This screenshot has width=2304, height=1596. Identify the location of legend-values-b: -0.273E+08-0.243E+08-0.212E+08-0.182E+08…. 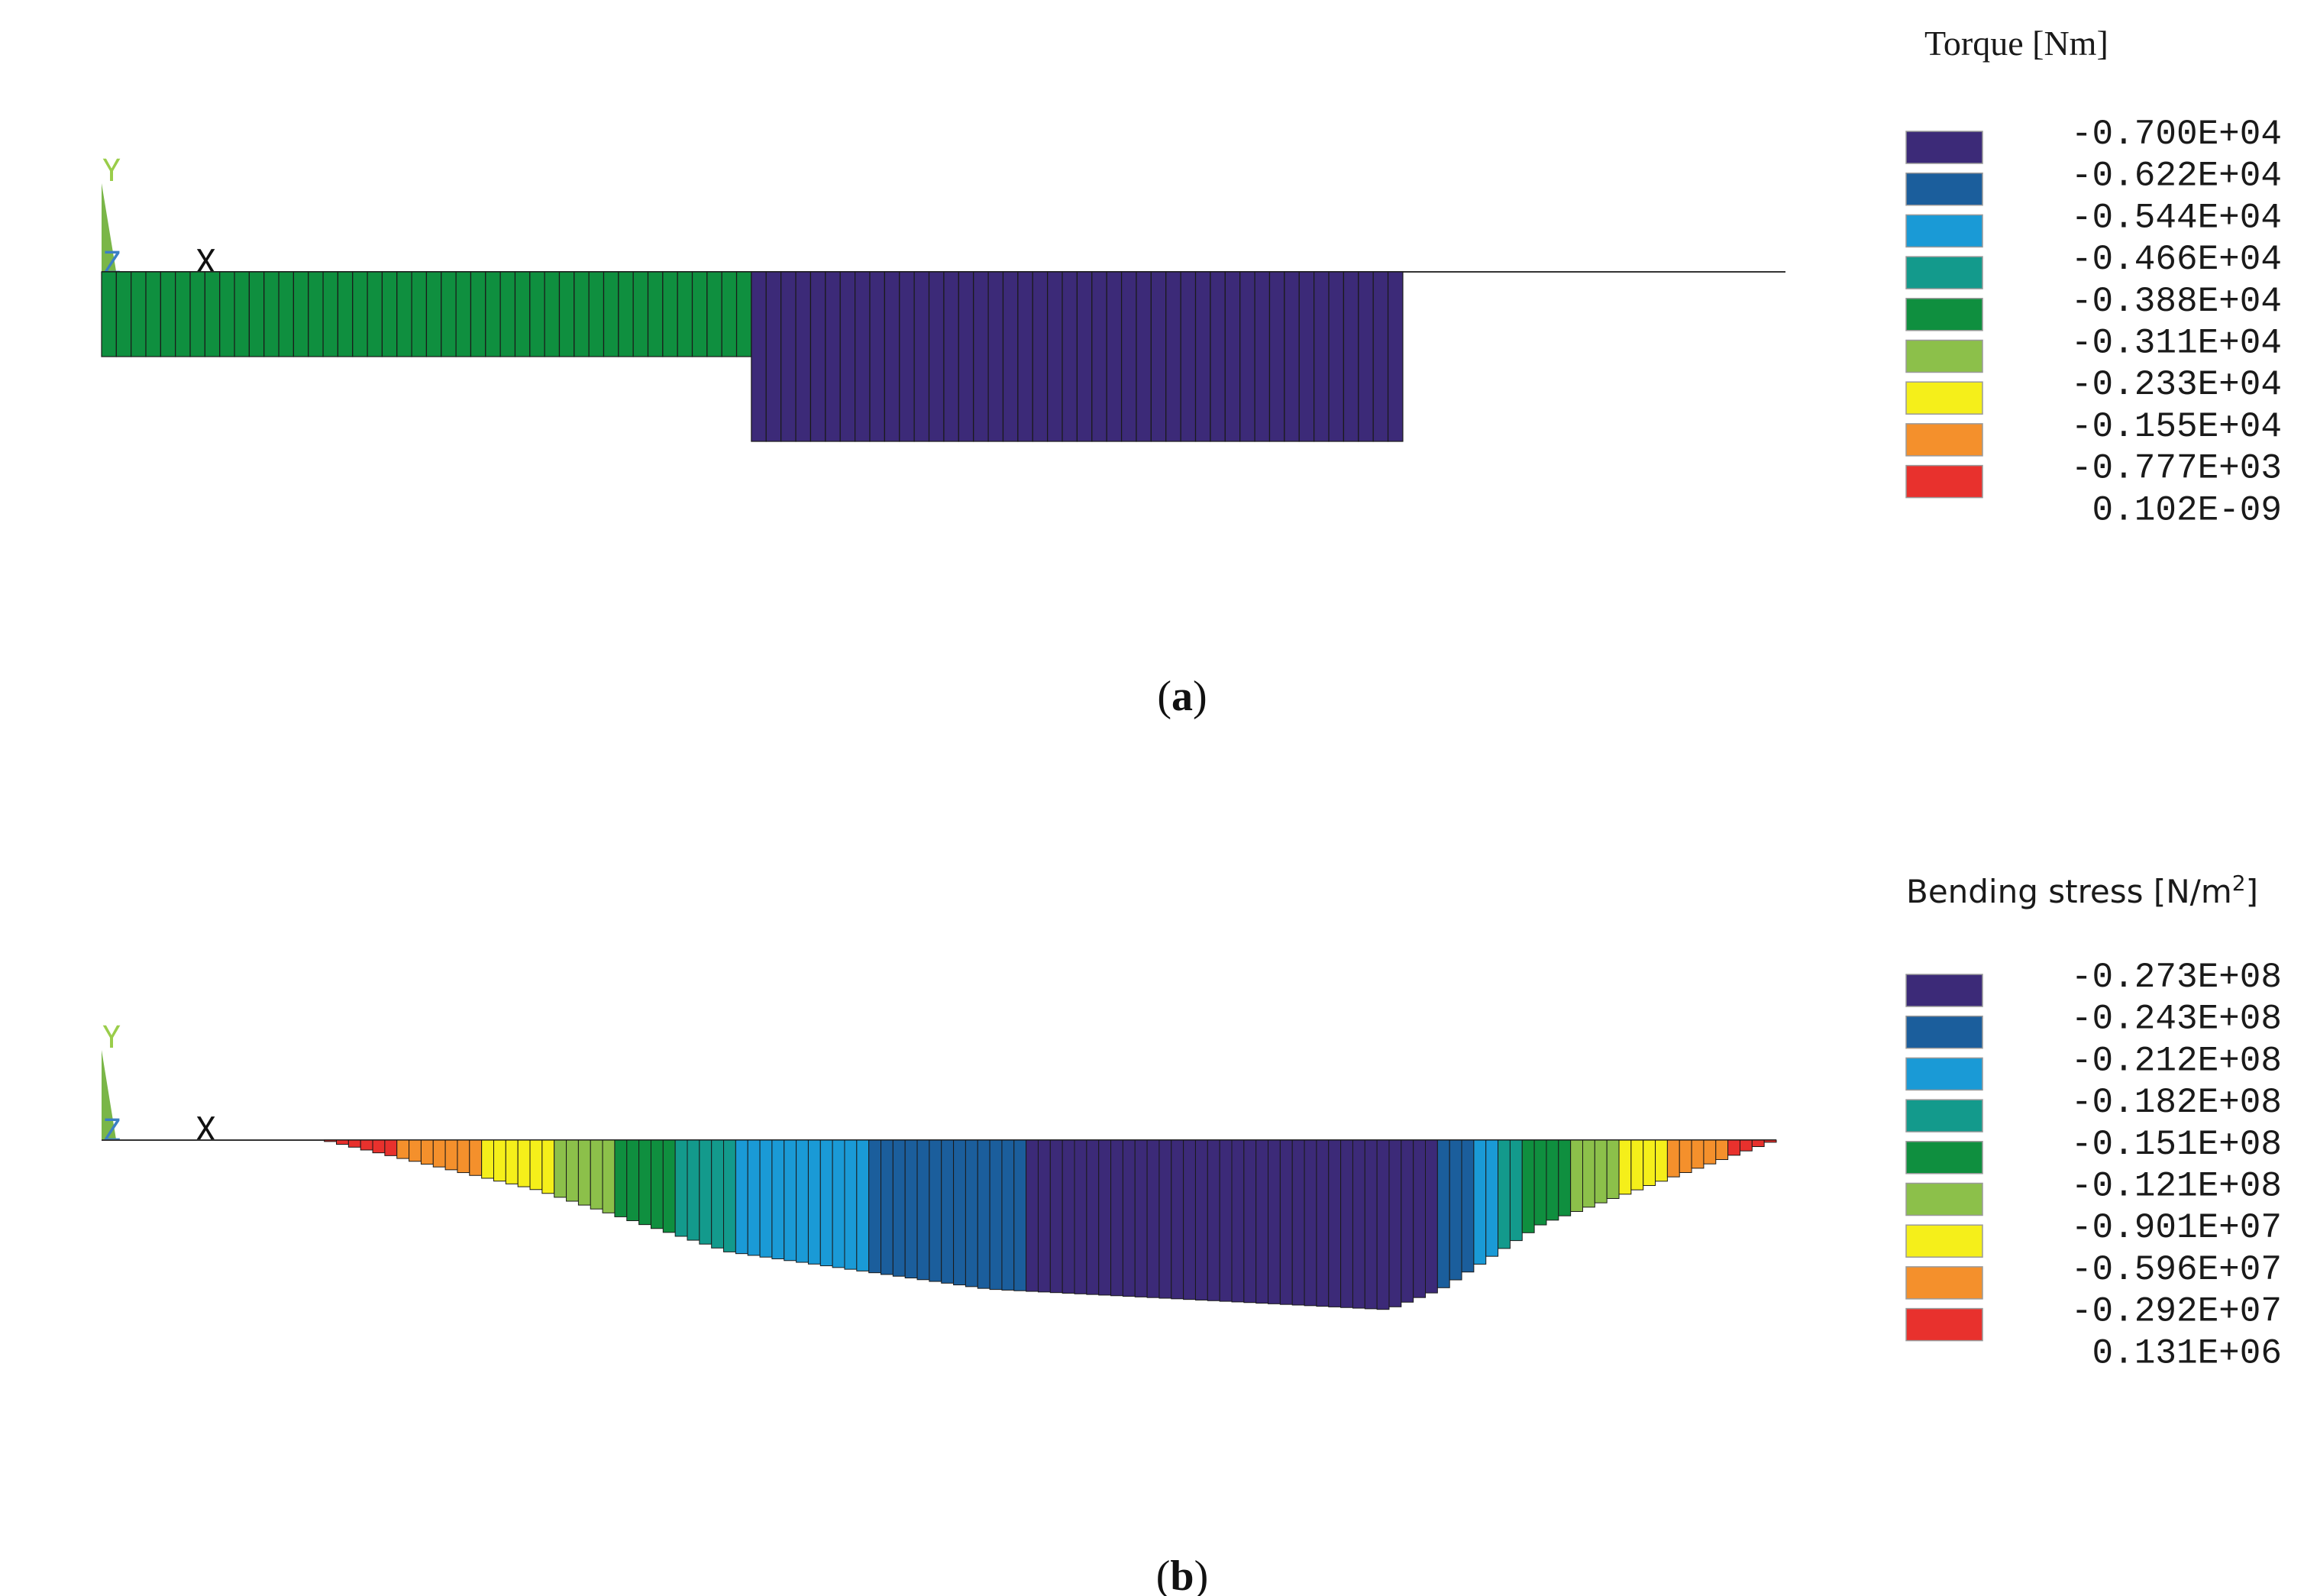
(2176, 1165).